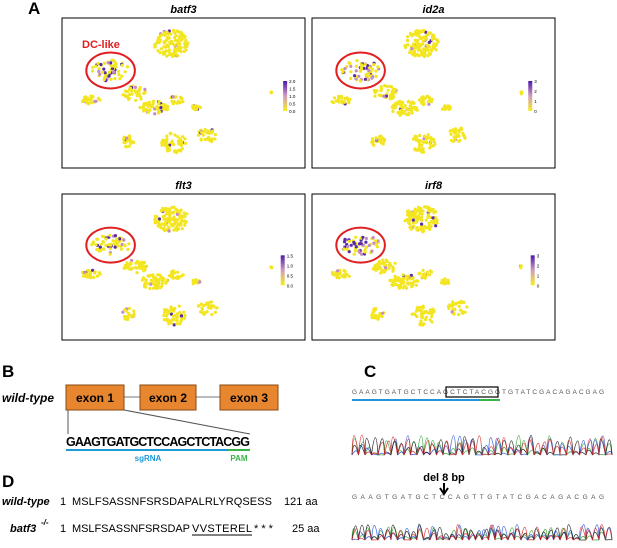 This screenshot has width=617, height=548. Describe the element at coordinates (183, 186) in the screenshot. I see `gene-title: flt3` at that location.